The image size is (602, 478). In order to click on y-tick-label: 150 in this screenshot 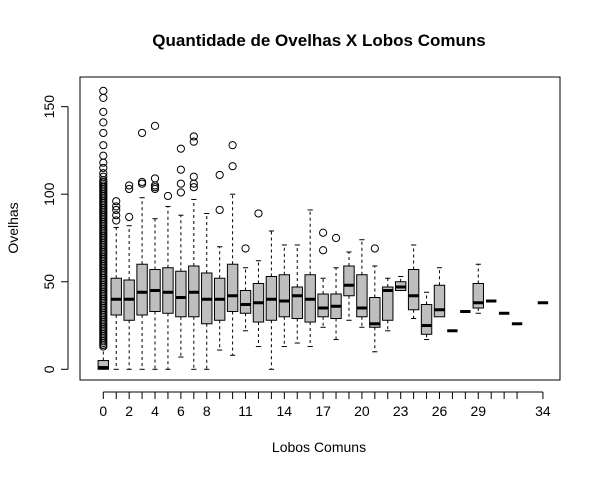, I will do `click(49, 107)`.